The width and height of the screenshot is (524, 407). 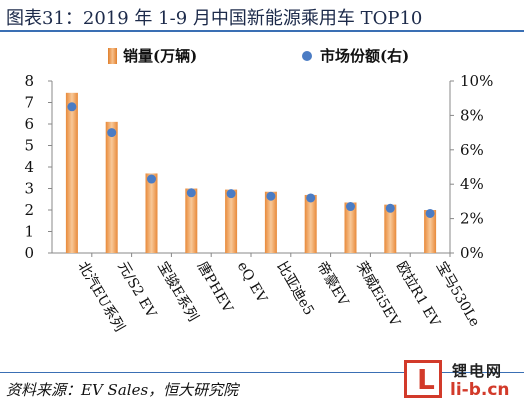 I want to click on watermark-logo: L 锂电网 li-b.cn, so click(x=462, y=383).